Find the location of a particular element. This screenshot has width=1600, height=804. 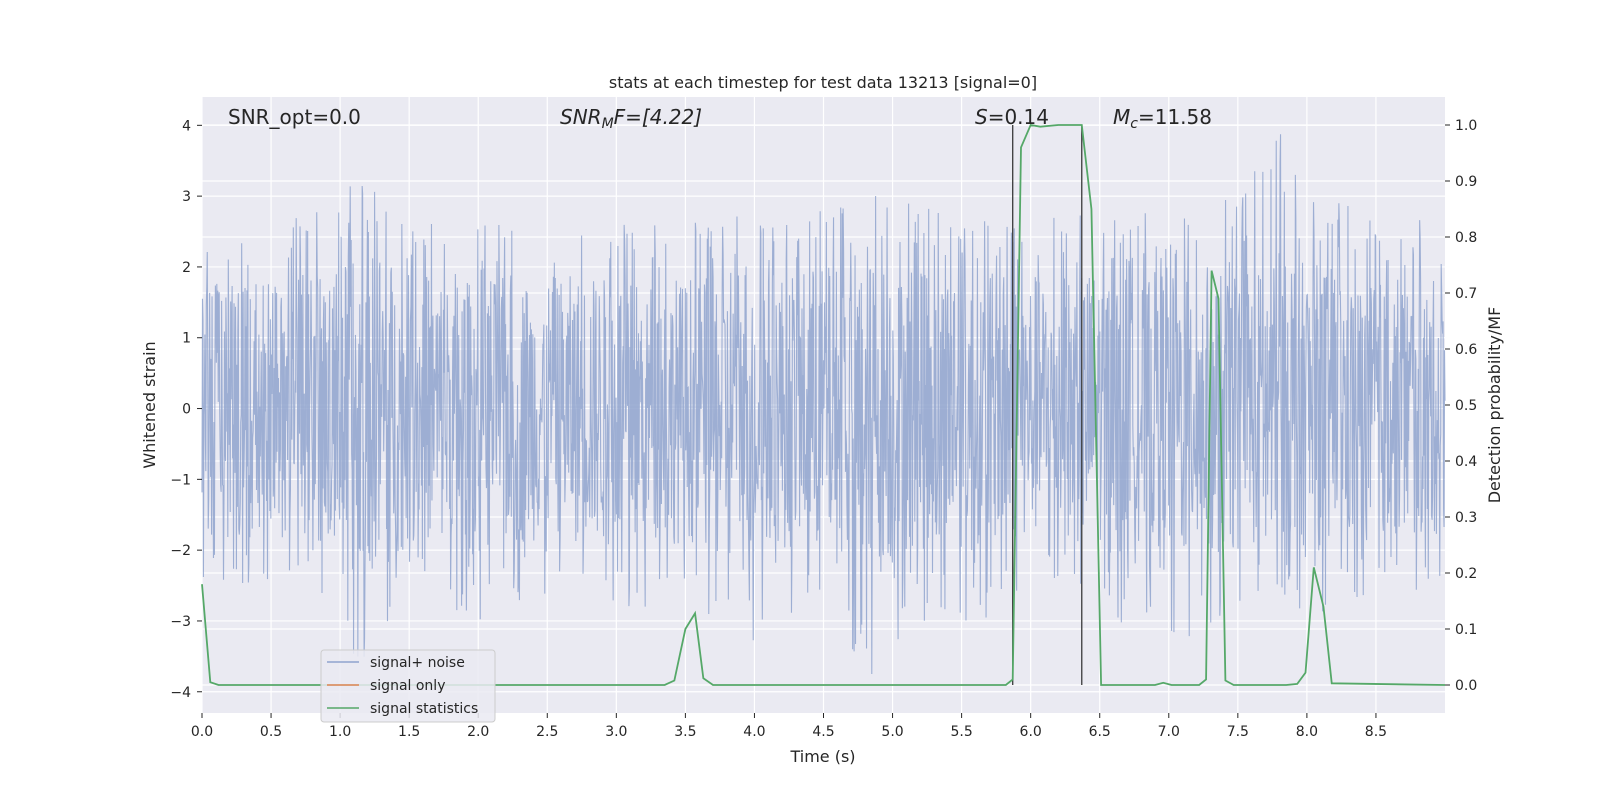

y-right-tick-label: 0.9 is located at coordinates (1466, 182).